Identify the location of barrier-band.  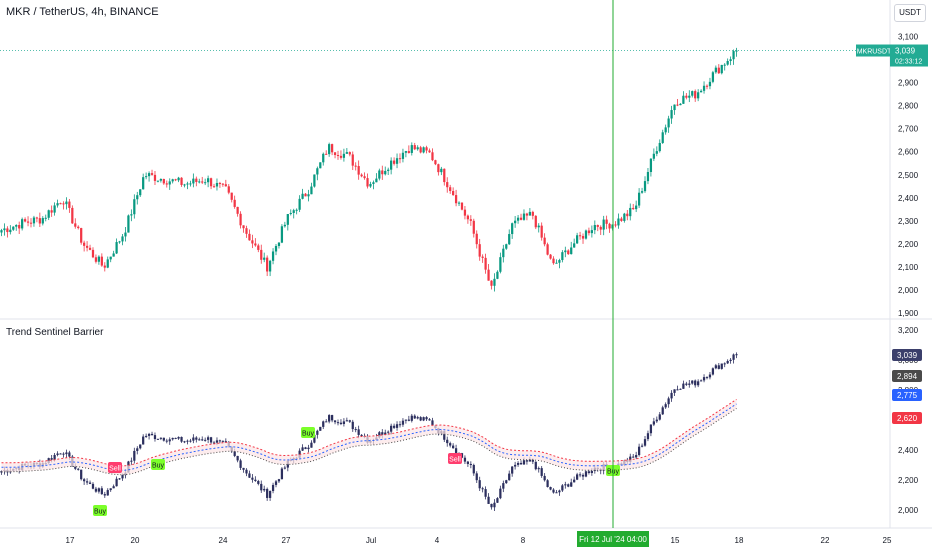
(369, 437).